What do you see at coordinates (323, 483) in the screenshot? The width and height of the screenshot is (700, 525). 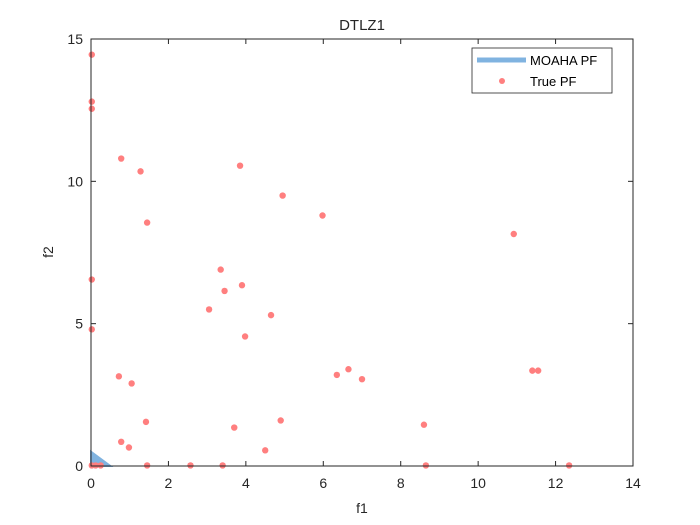 I see `x-tick-label: 6` at bounding box center [323, 483].